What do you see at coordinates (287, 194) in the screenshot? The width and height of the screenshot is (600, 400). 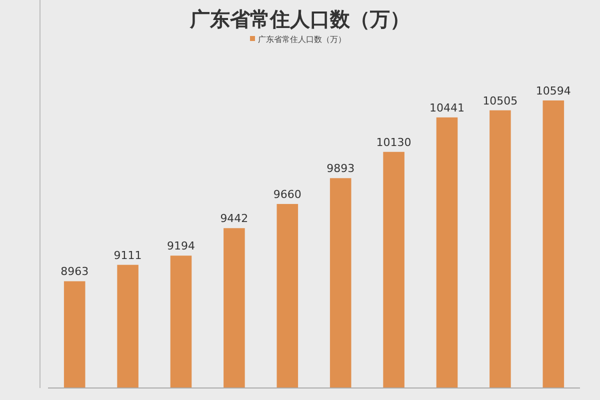 I see `data-label: 9660` at bounding box center [287, 194].